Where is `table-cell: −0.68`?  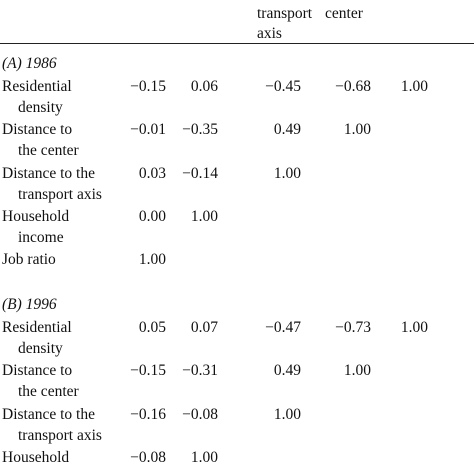 table-cell: −0.68 is located at coordinates (353, 86).